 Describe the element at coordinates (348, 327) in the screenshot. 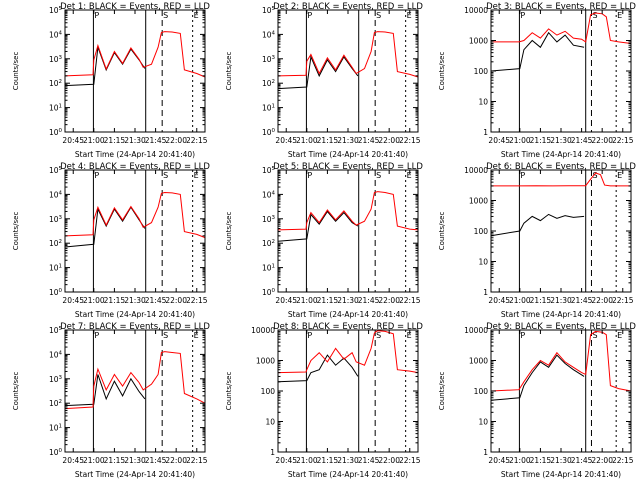

I see `panel-title: Det 8: BLACK = Events, RED = LLD` at that location.